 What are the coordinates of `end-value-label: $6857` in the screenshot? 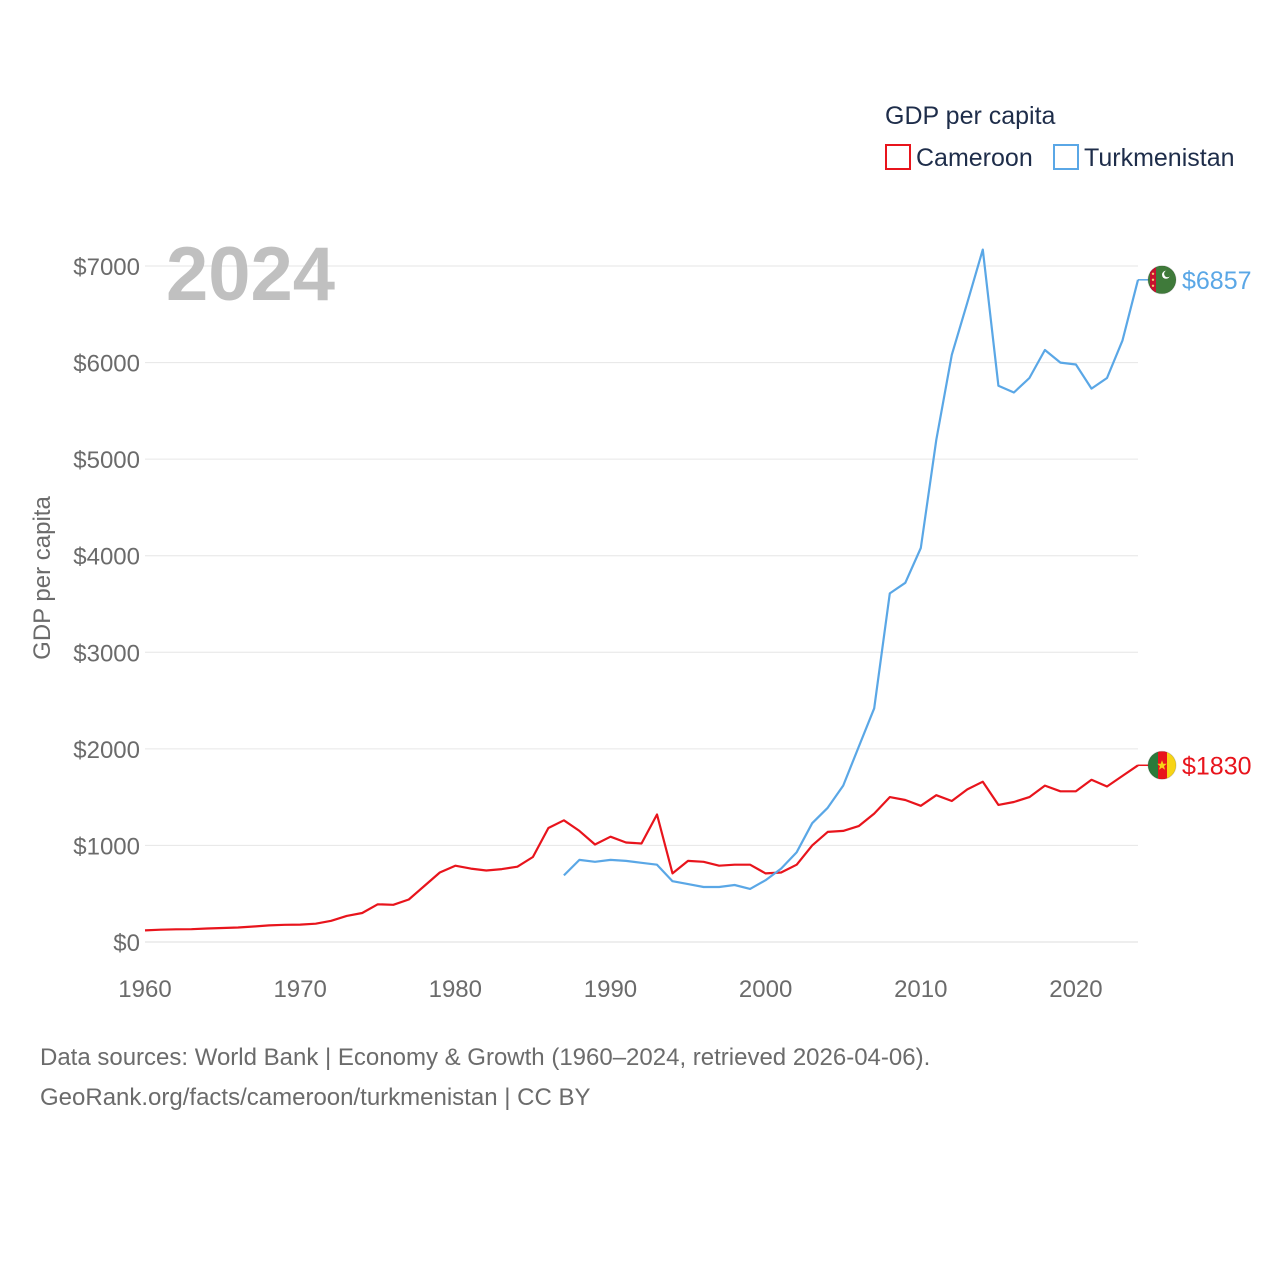 It's located at (1217, 281).